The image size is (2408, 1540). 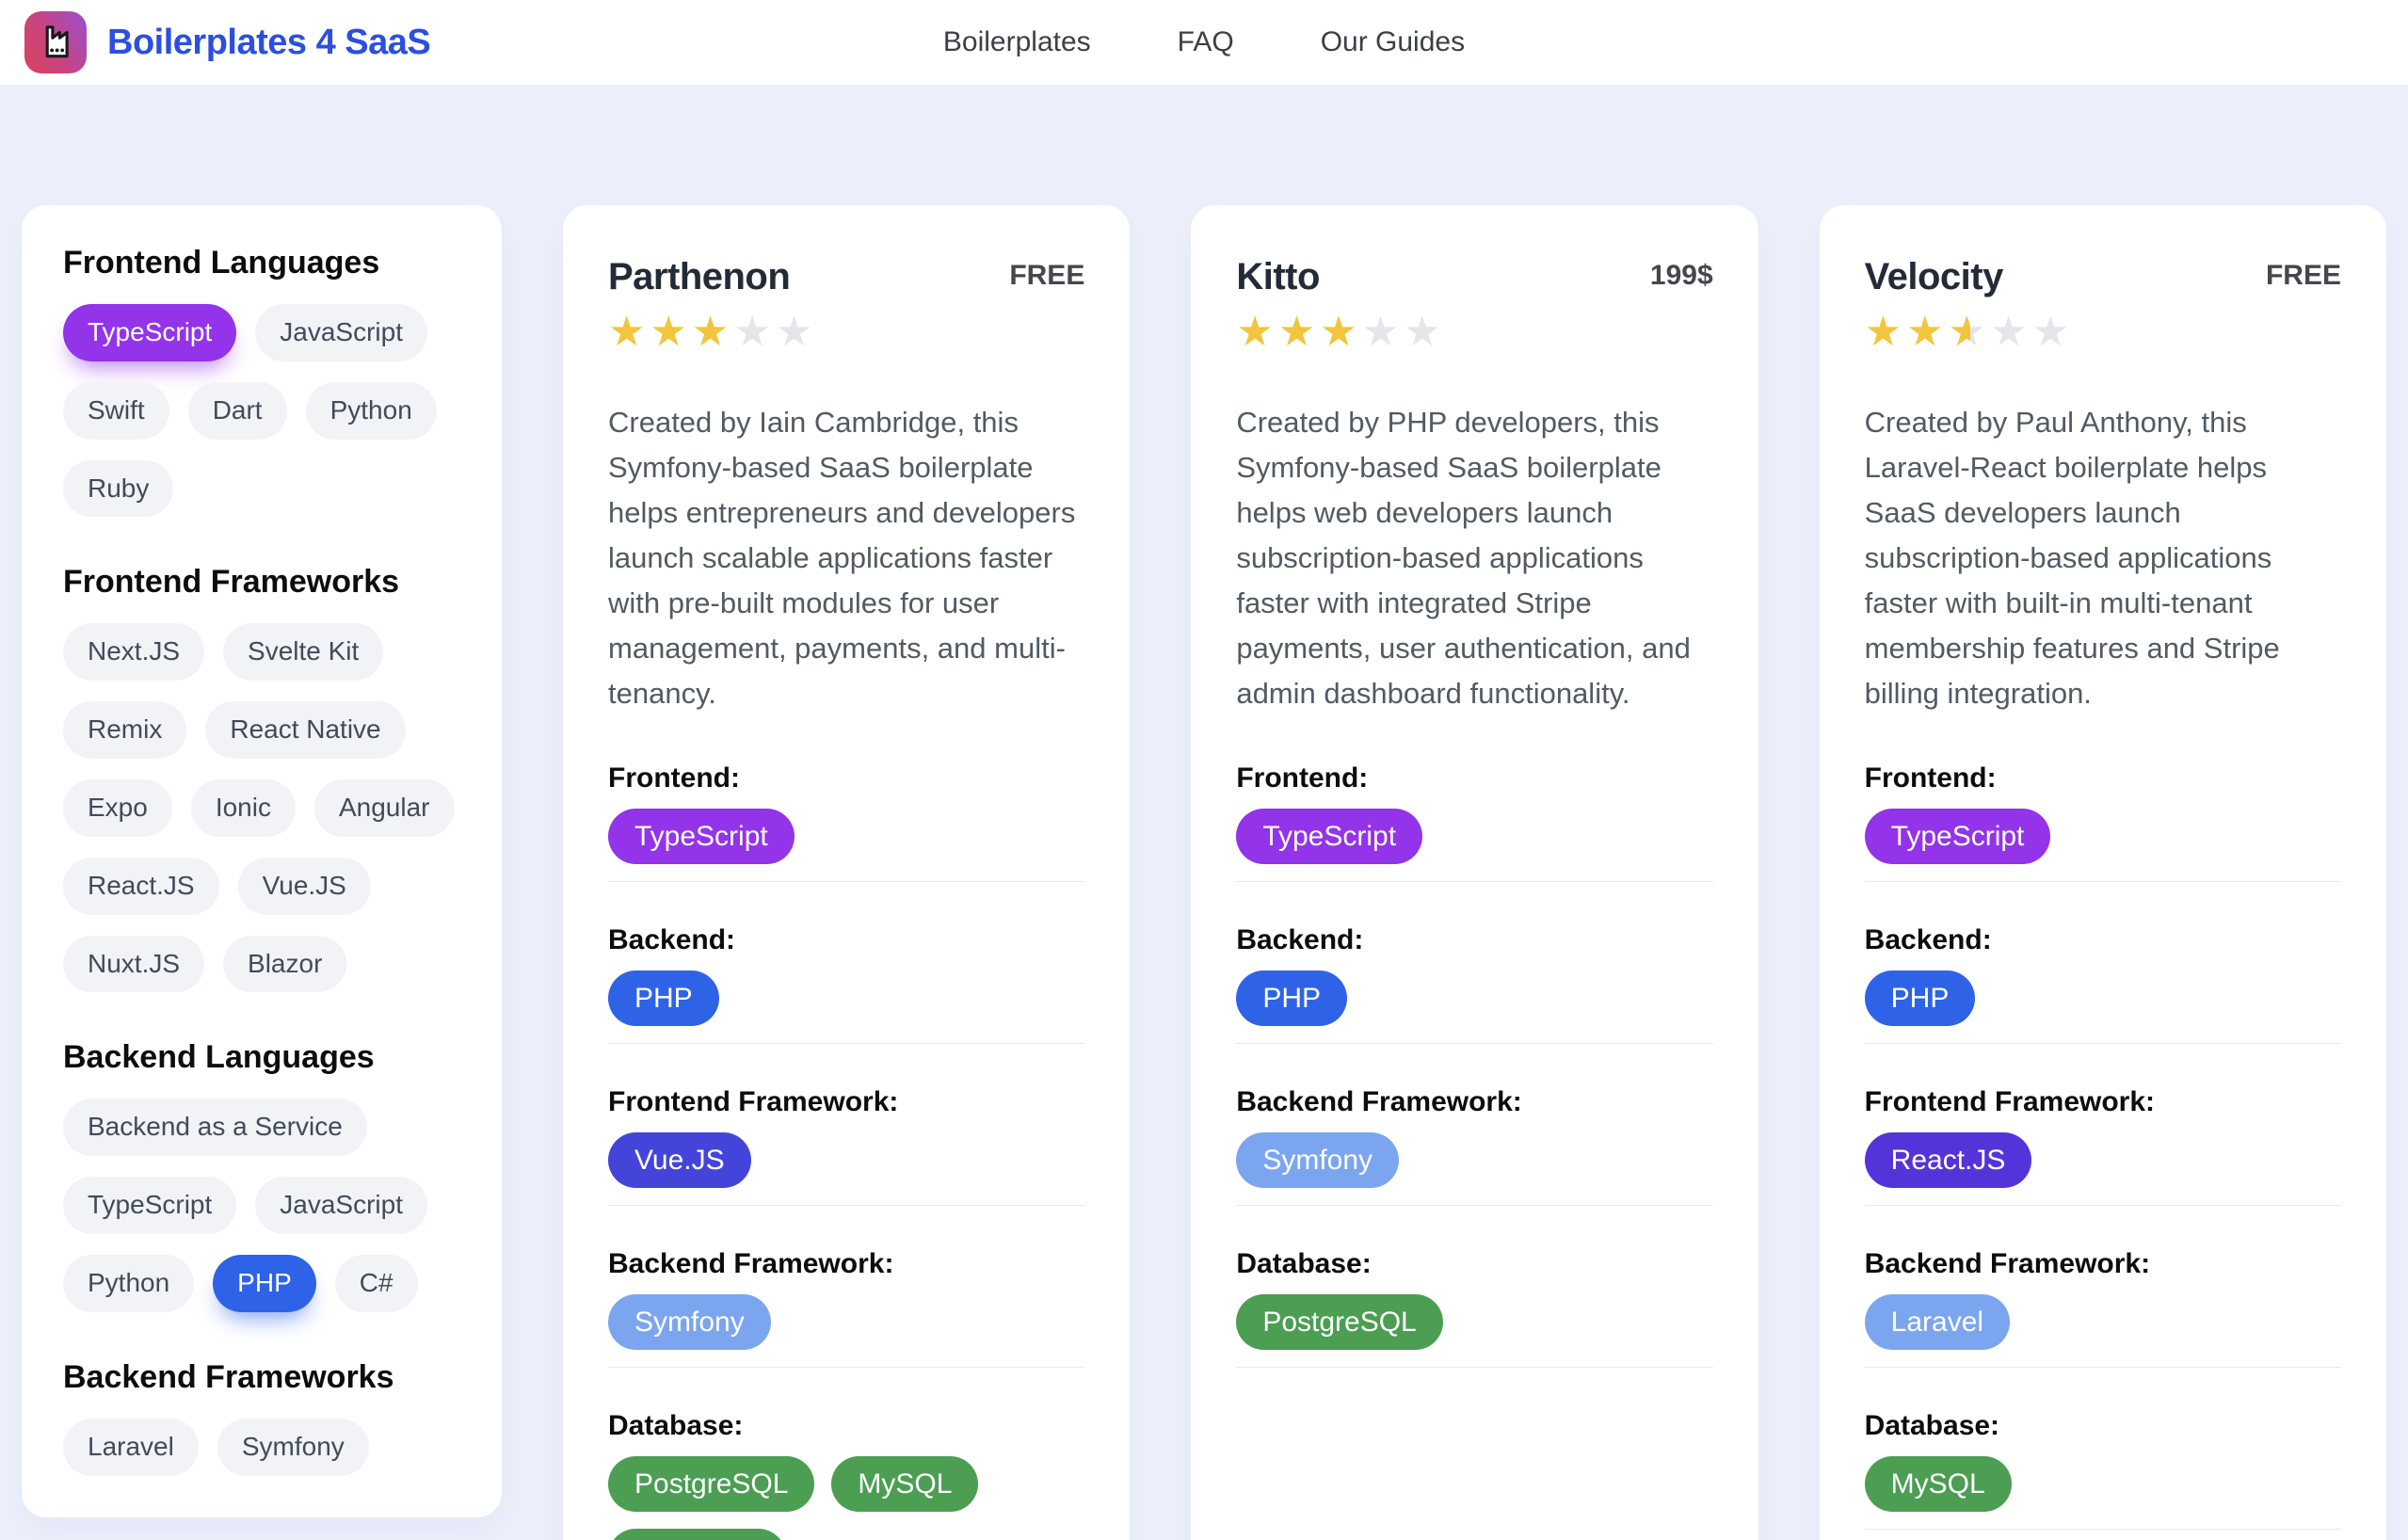 I want to click on filter-section-title: Backend Frameworks, so click(x=228, y=1376).